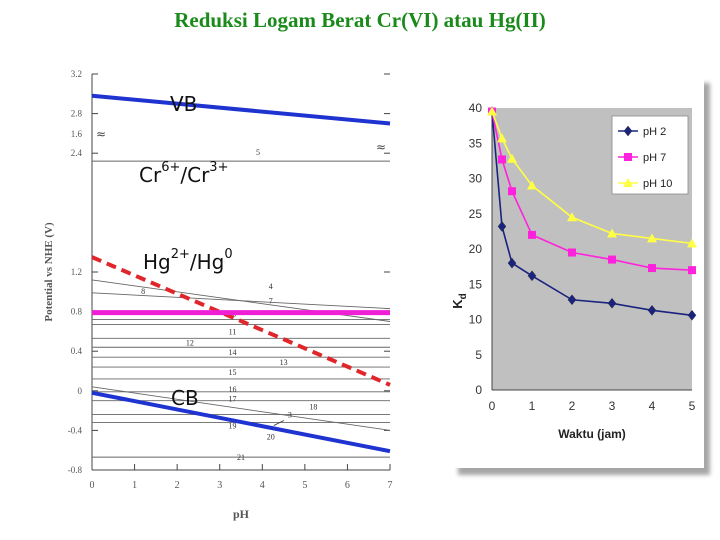 The width and height of the screenshot is (720, 540). What do you see at coordinates (232, 372) in the screenshot?
I see `reaction-line-number: 15` at bounding box center [232, 372].